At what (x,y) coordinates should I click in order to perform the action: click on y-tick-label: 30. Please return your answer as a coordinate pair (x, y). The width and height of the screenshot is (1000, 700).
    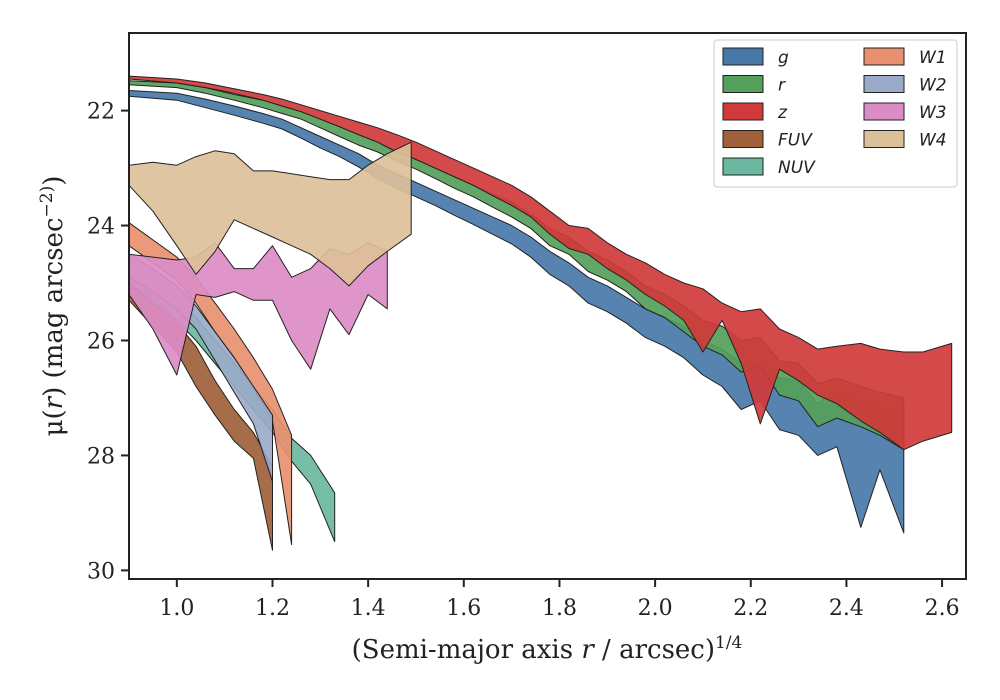
    Looking at the image, I should click on (101, 571).